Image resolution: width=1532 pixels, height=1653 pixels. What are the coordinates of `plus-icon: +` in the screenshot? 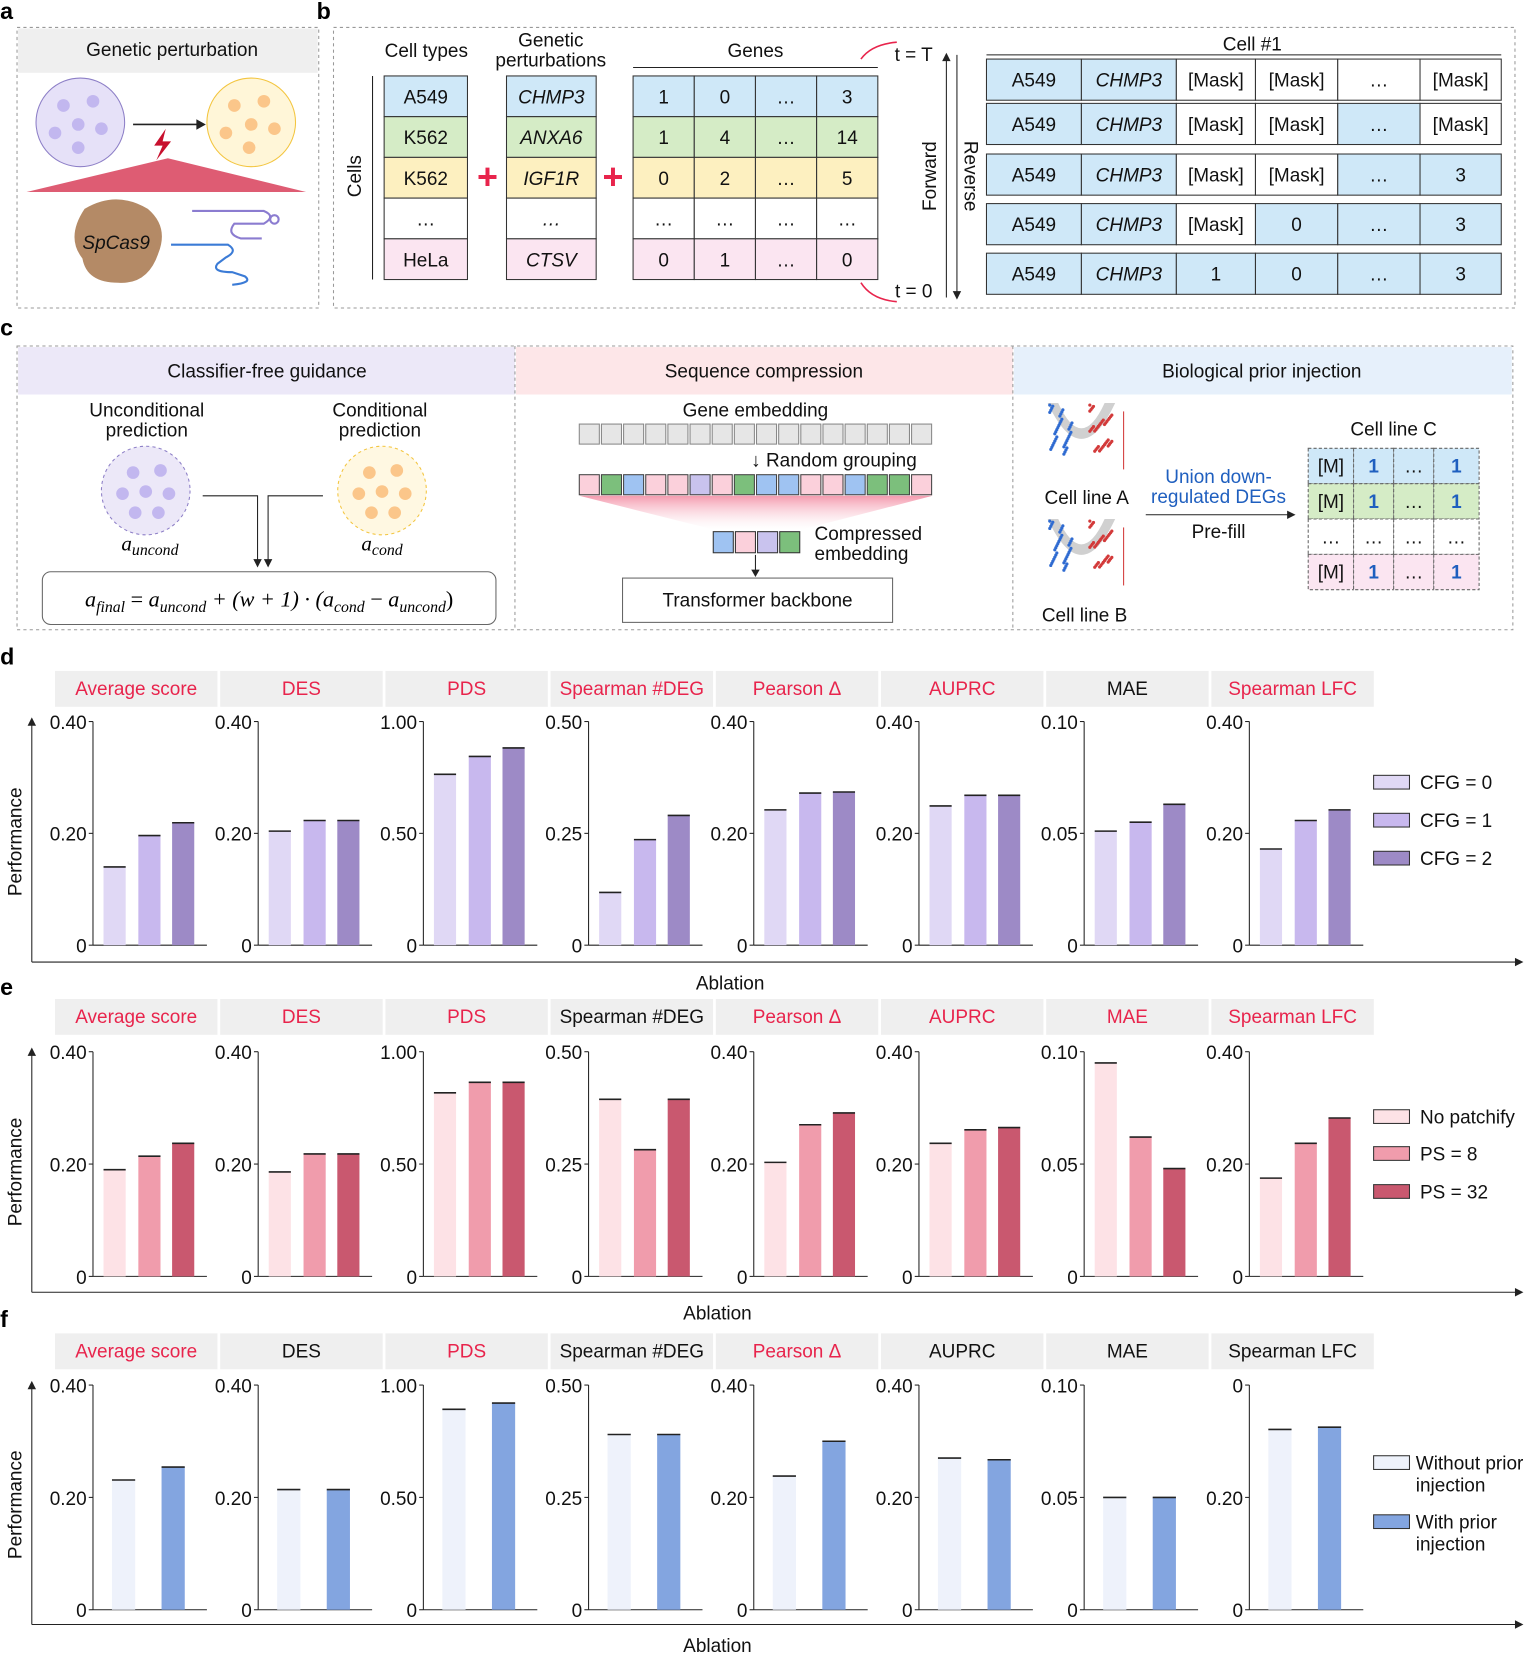 It's located at (613, 177).